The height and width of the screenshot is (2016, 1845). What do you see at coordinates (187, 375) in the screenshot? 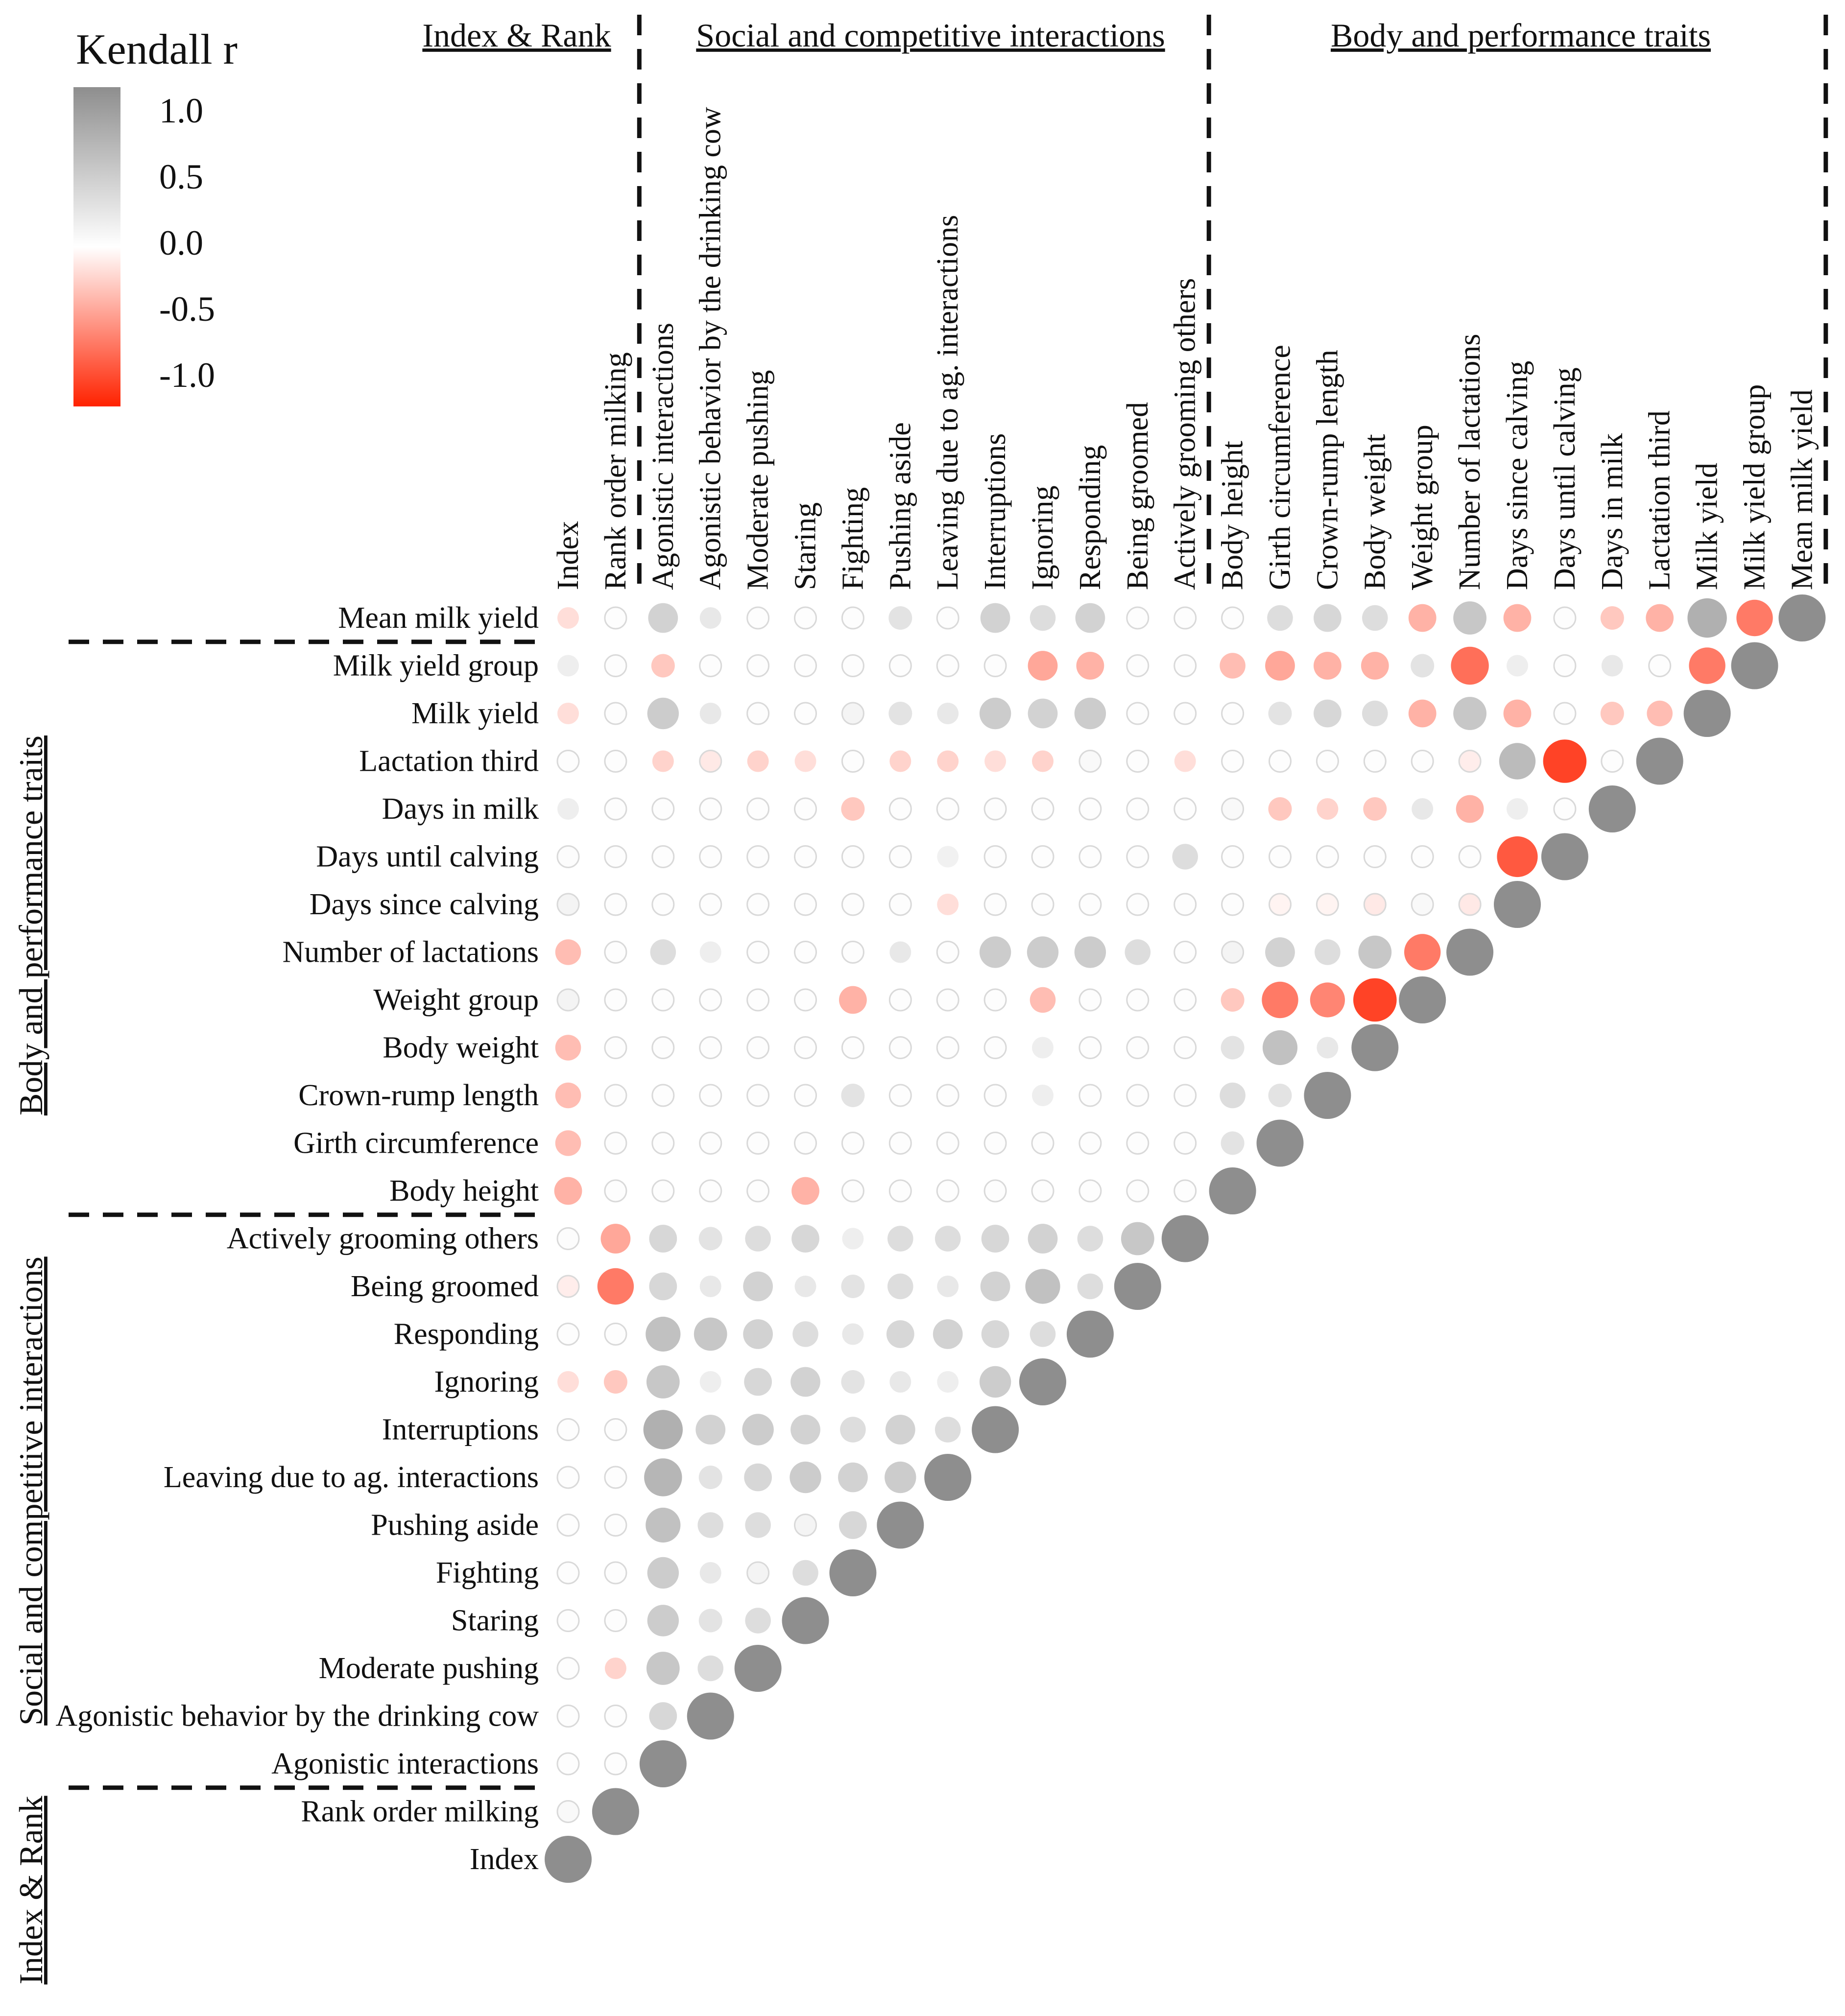
I see `legend-tick-label: -1.0` at bounding box center [187, 375].